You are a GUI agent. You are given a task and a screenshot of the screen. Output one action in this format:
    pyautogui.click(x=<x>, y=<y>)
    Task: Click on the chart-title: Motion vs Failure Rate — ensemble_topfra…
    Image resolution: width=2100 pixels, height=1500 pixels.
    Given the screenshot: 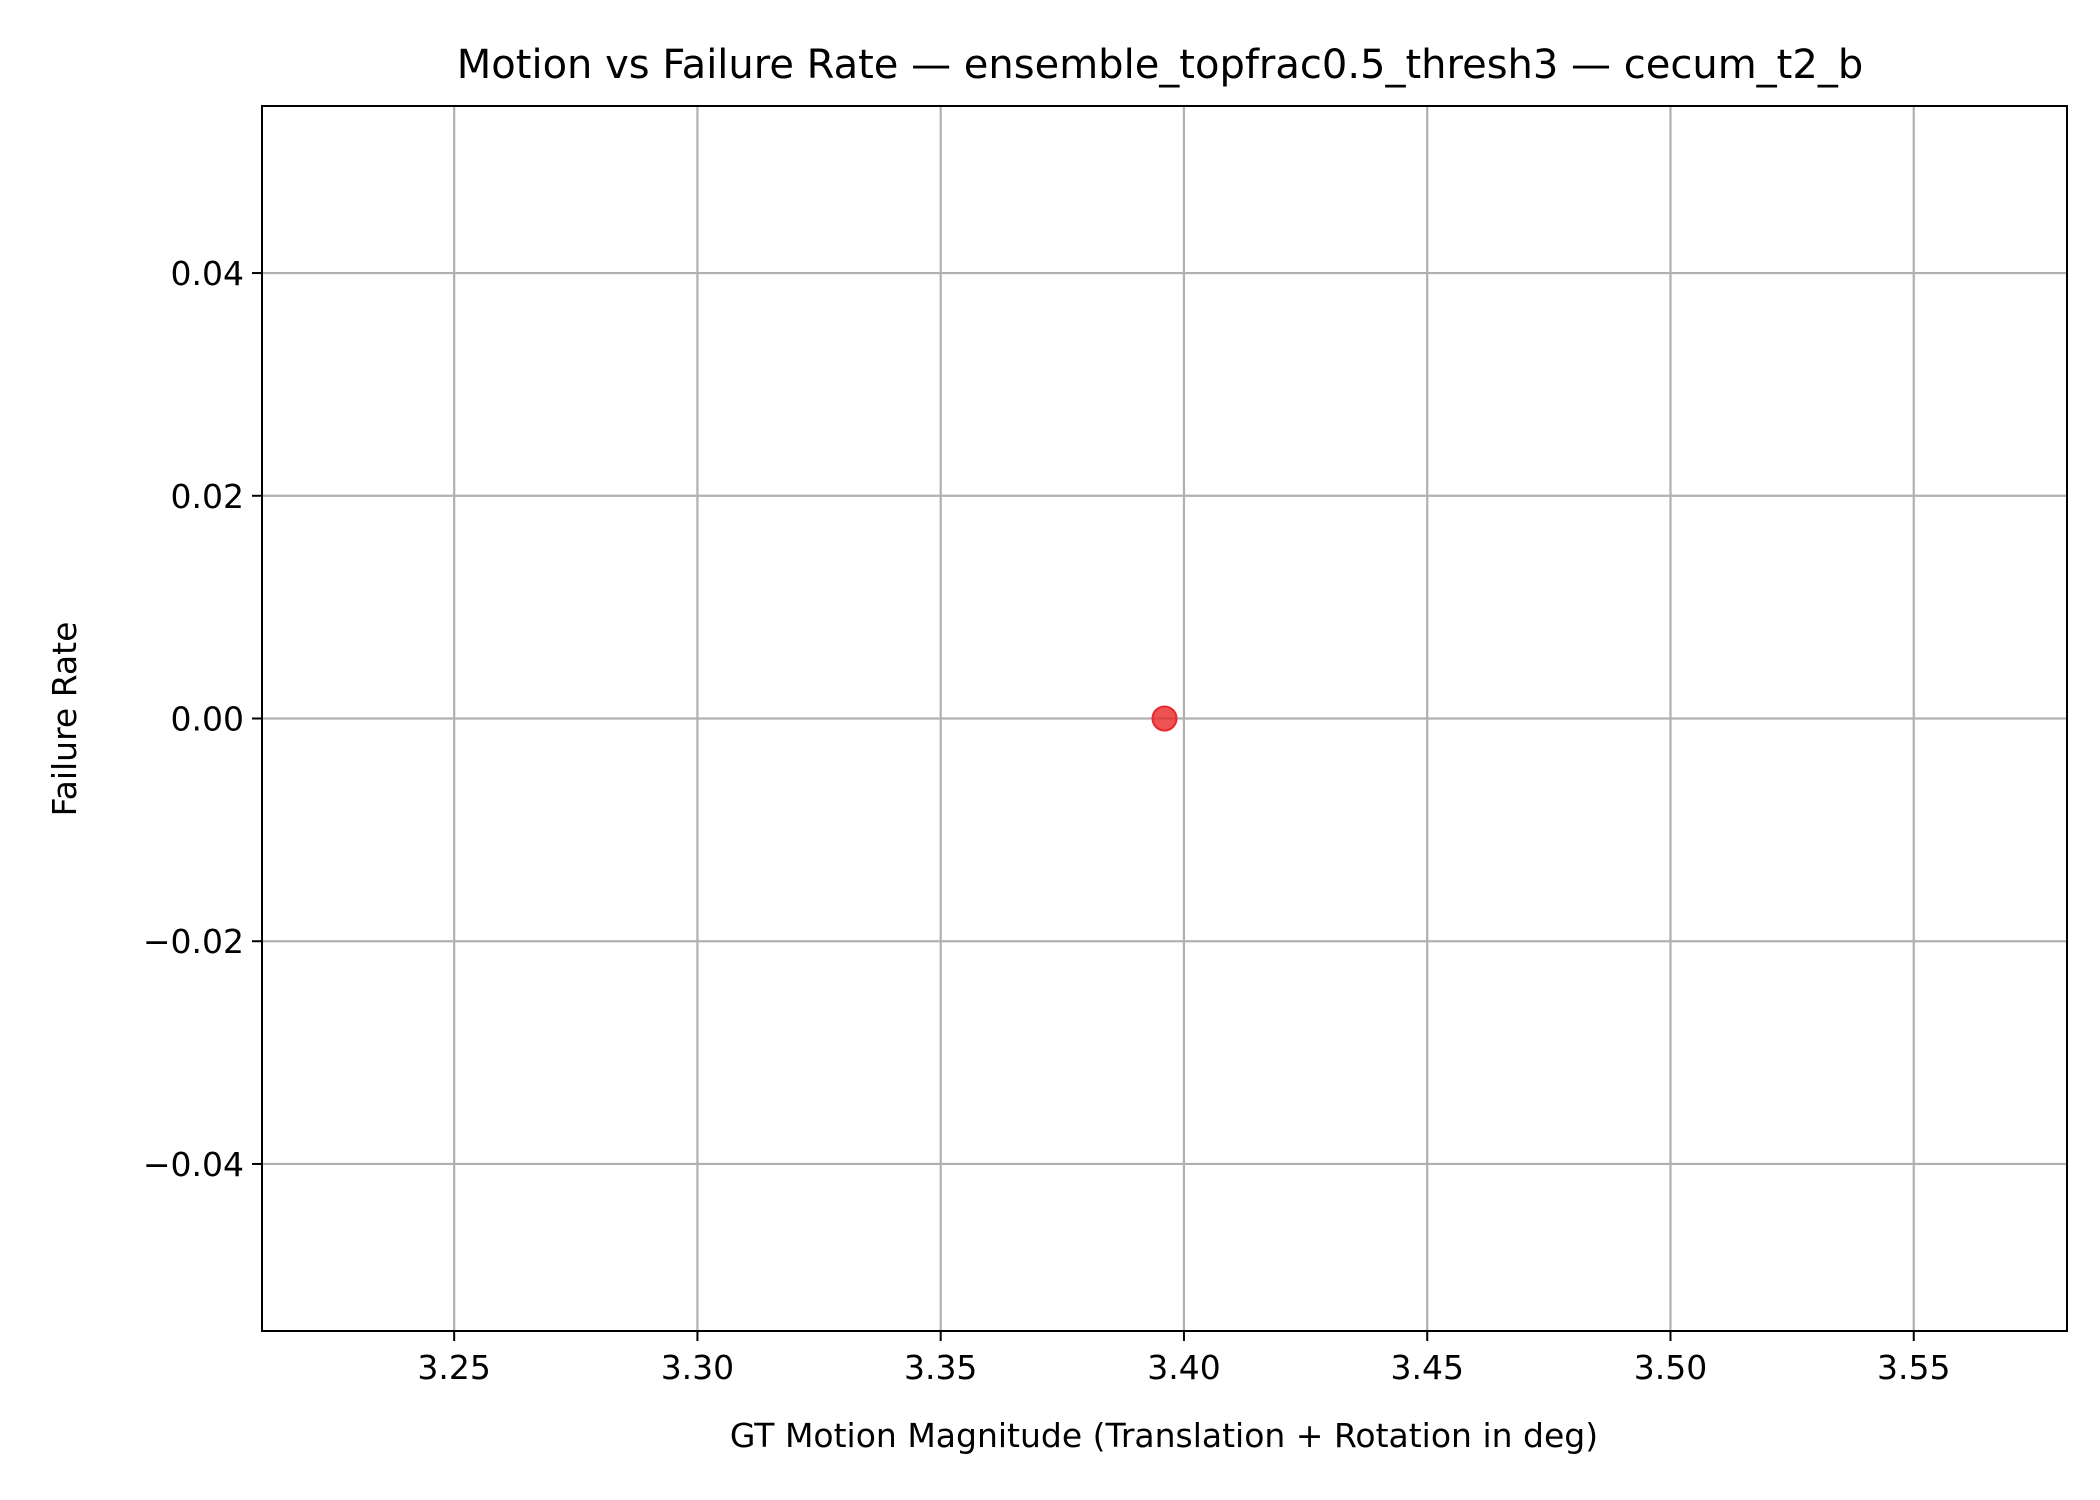 What is the action you would take?
    pyautogui.click(x=1160, y=65)
    